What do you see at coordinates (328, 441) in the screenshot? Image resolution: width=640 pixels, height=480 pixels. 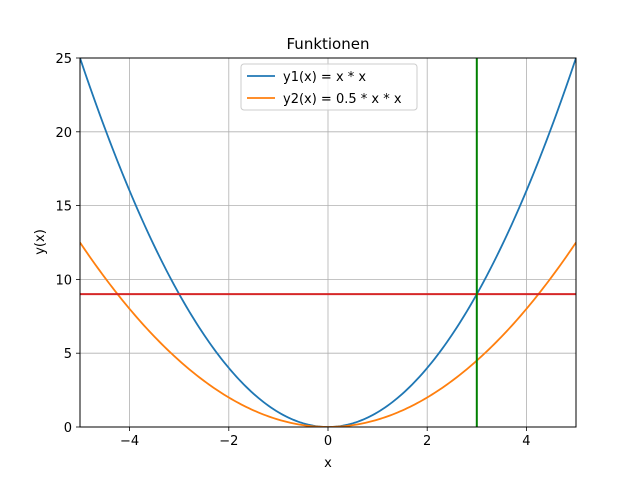 I see `x-tick-label: 0` at bounding box center [328, 441].